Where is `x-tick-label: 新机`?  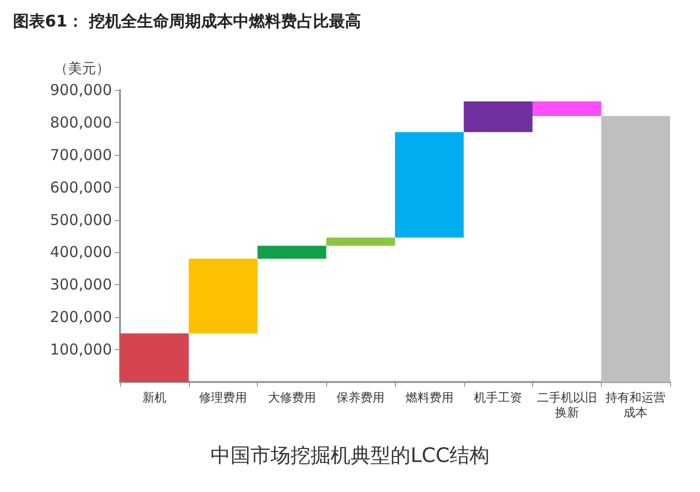 x-tick-label: 新机 is located at coordinates (154, 397).